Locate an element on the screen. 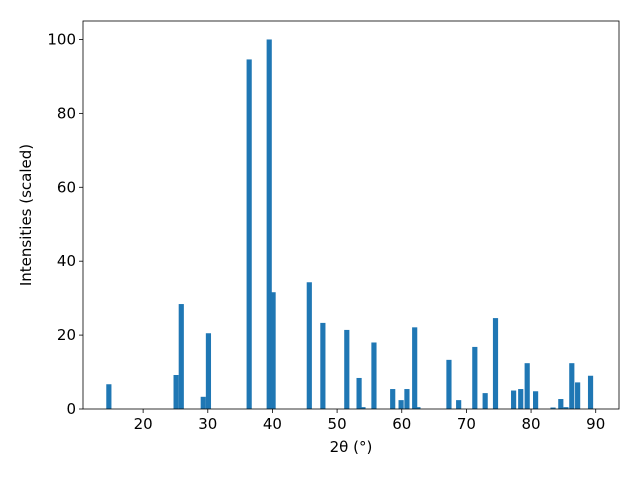  x-axis-label: 2θ (°) is located at coordinates (351, 447).